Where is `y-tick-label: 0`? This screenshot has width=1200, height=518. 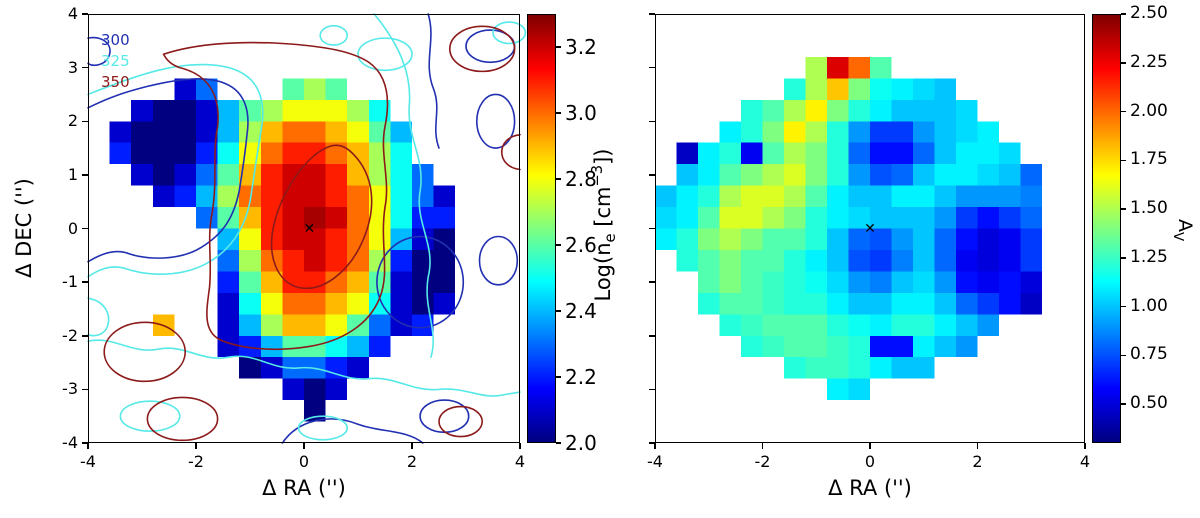
y-tick-label: 0 is located at coordinates (72, 228).